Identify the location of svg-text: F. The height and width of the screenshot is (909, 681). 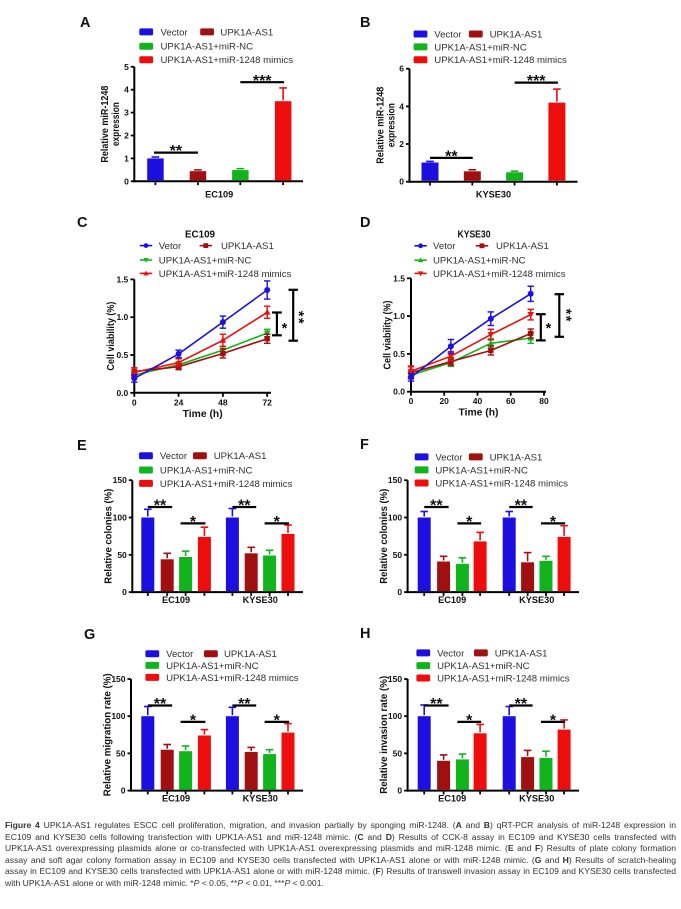
(364, 445).